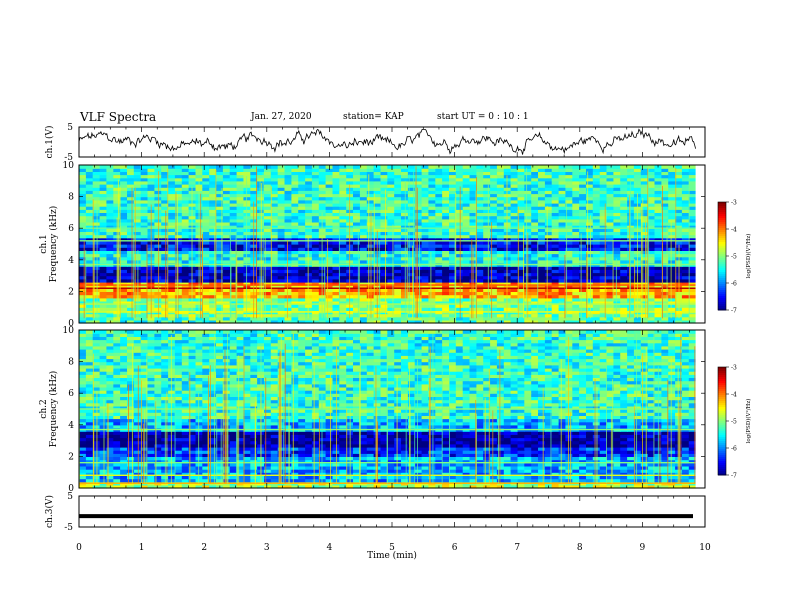 This screenshot has width=792, height=612. I want to click on colorbar-label: log(PSD)(V²/Hz), so click(748, 256).